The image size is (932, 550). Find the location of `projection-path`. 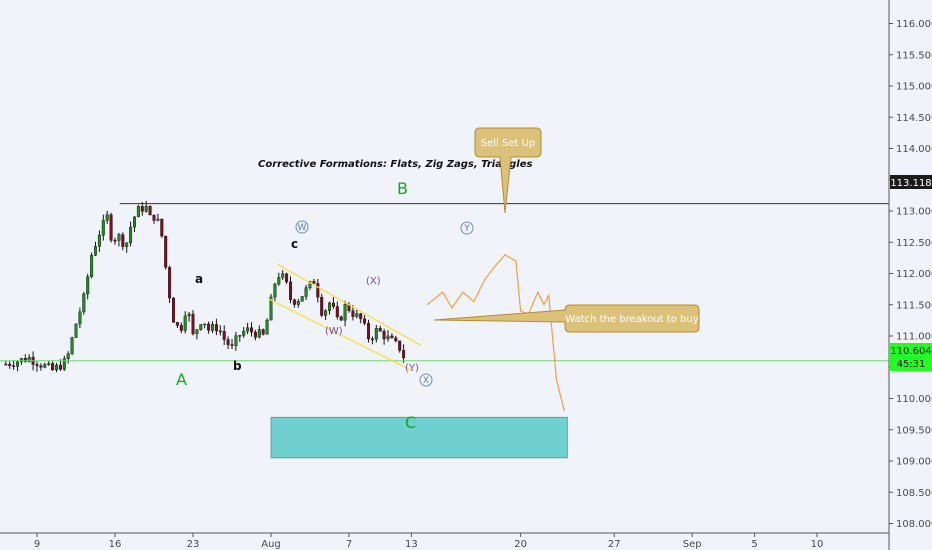

projection-path is located at coordinates (495, 333).